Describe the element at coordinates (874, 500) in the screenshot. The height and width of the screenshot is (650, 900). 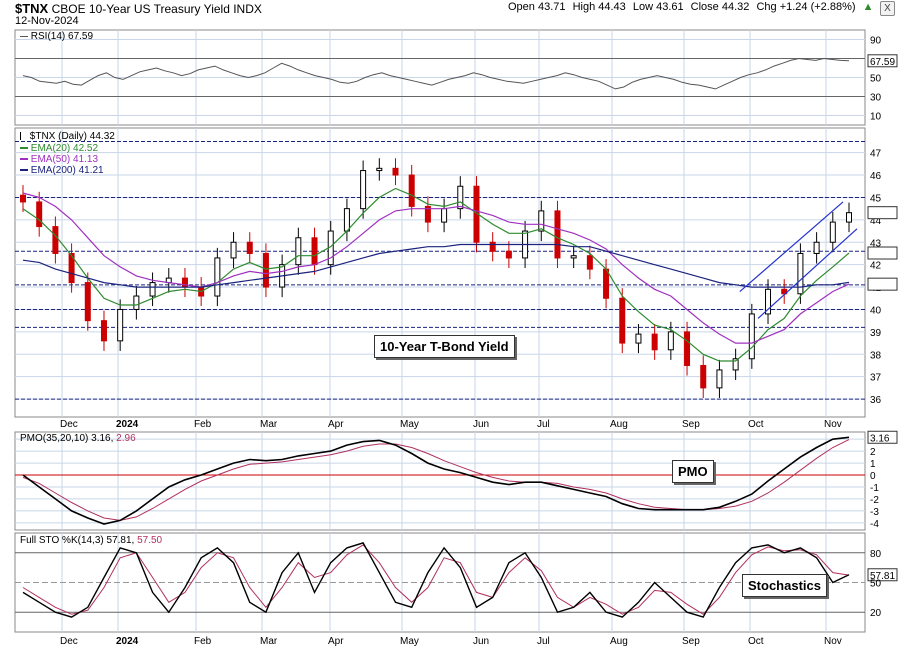
I see `pmo-y-tick: -2` at that location.